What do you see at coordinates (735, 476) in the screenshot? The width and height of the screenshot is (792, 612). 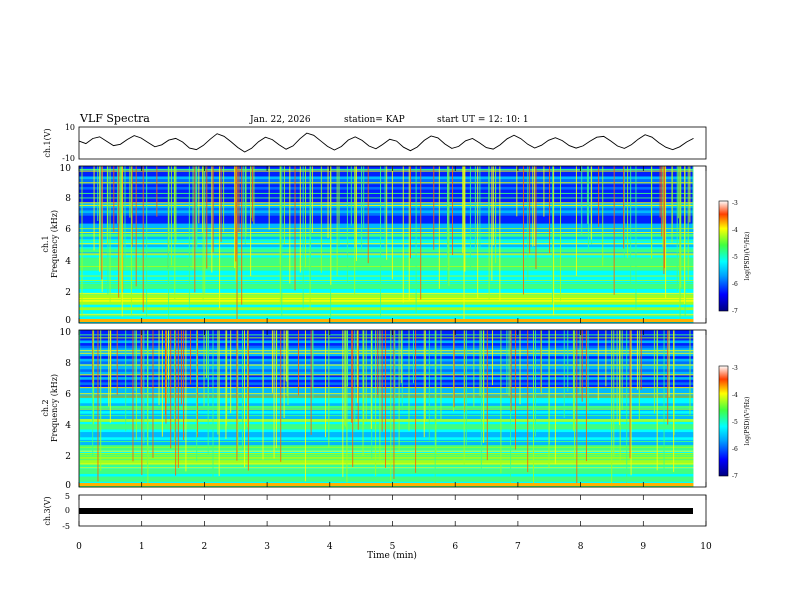 I see `ch2-cb-tick-m7: -7` at bounding box center [735, 476].